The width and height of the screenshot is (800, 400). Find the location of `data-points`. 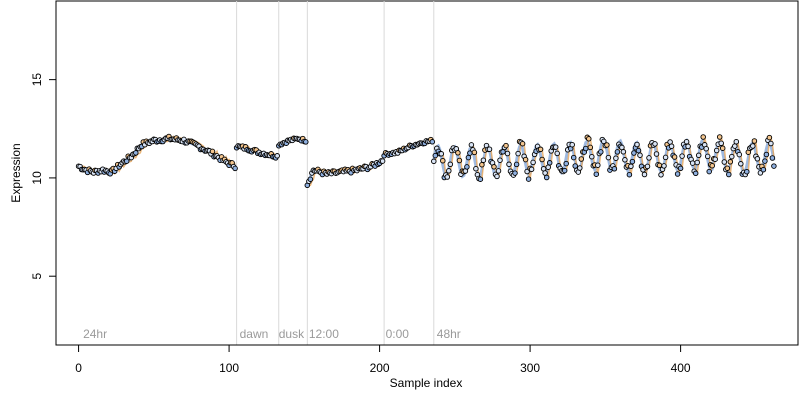

data-points is located at coordinates (426, 161).